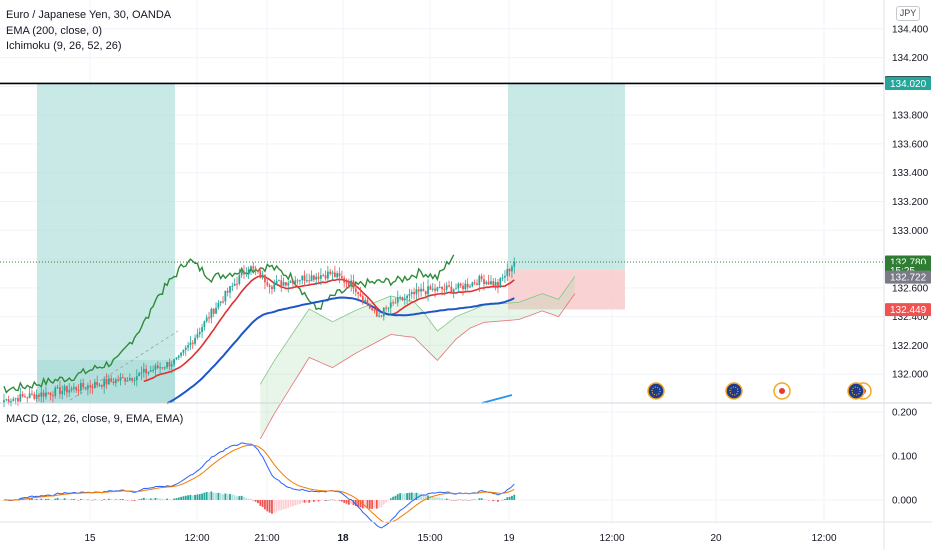 Image resolution: width=932 pixels, height=550 pixels. What do you see at coordinates (759, 391) in the screenshot?
I see `event-markers` at bounding box center [759, 391].